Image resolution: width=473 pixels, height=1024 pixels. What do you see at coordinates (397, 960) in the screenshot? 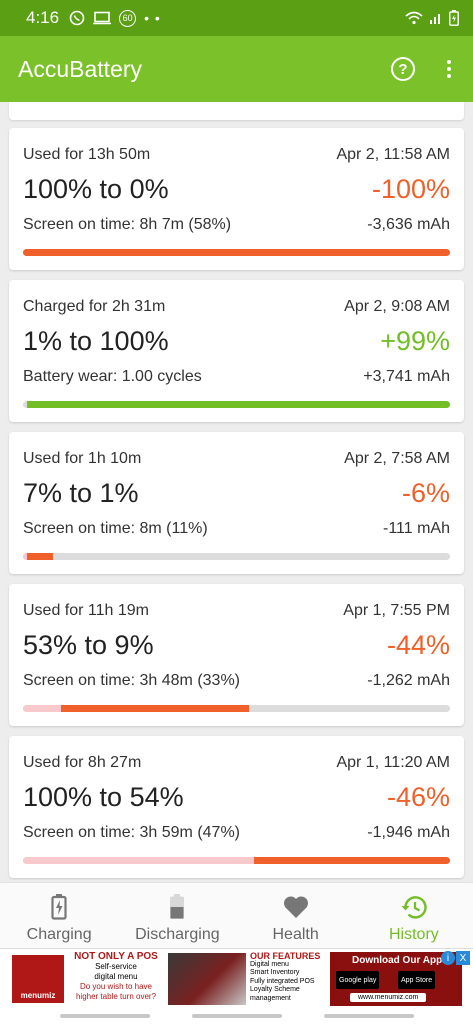
I see `ad-download-title: Download Our App` at bounding box center [397, 960].